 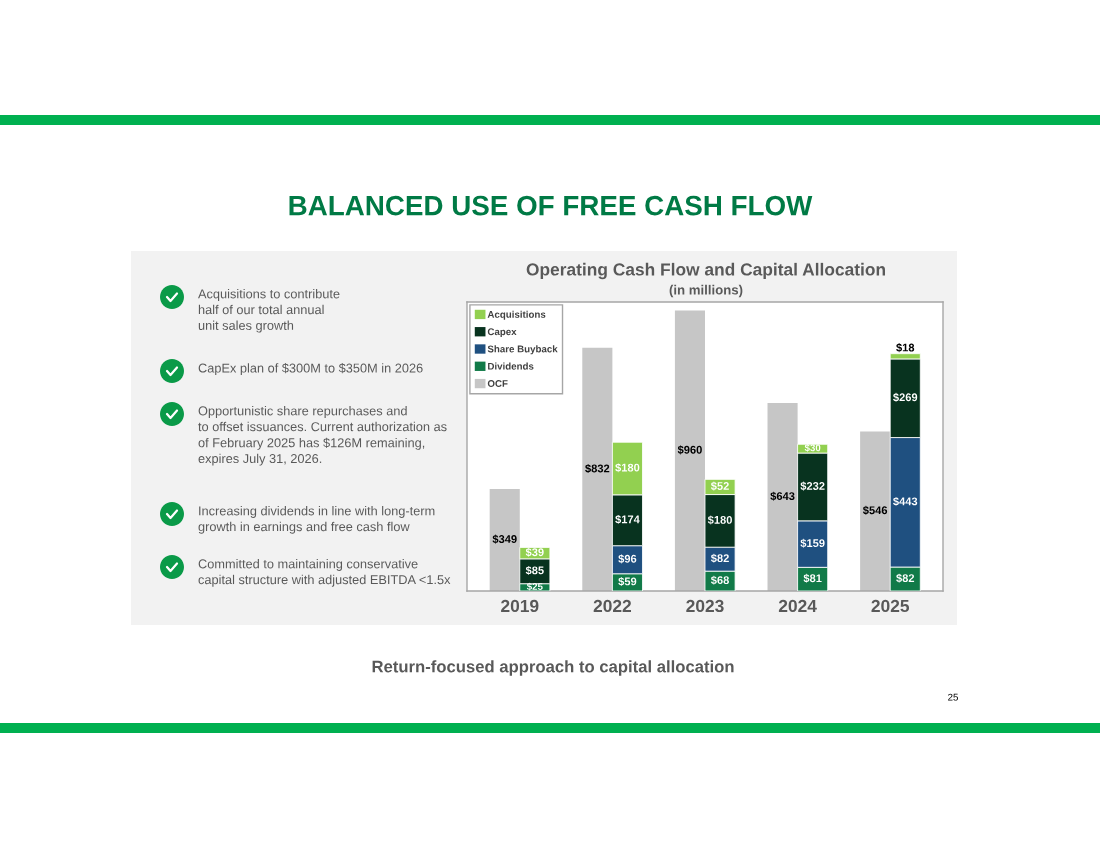 What do you see at coordinates (269, 311) in the screenshot?
I see `text: Acquisitions to contribute half of our total annual unit sales growth` at bounding box center [269, 311].